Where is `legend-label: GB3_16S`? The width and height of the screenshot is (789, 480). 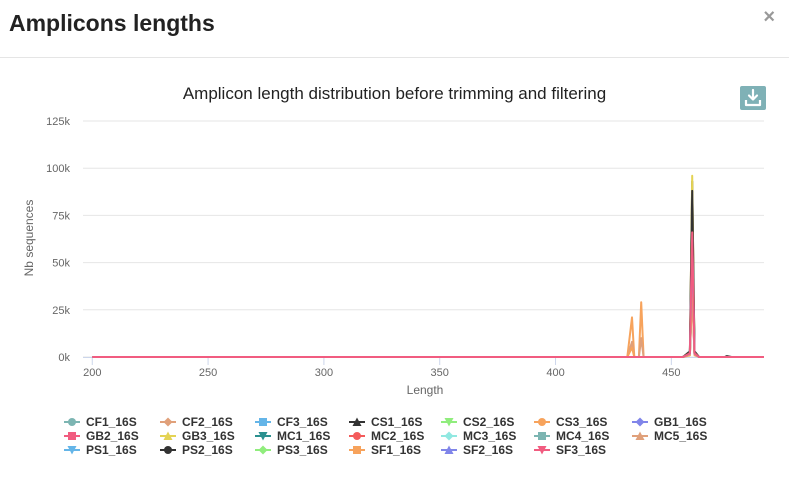 legend-label: GB3_16S is located at coordinates (208, 436).